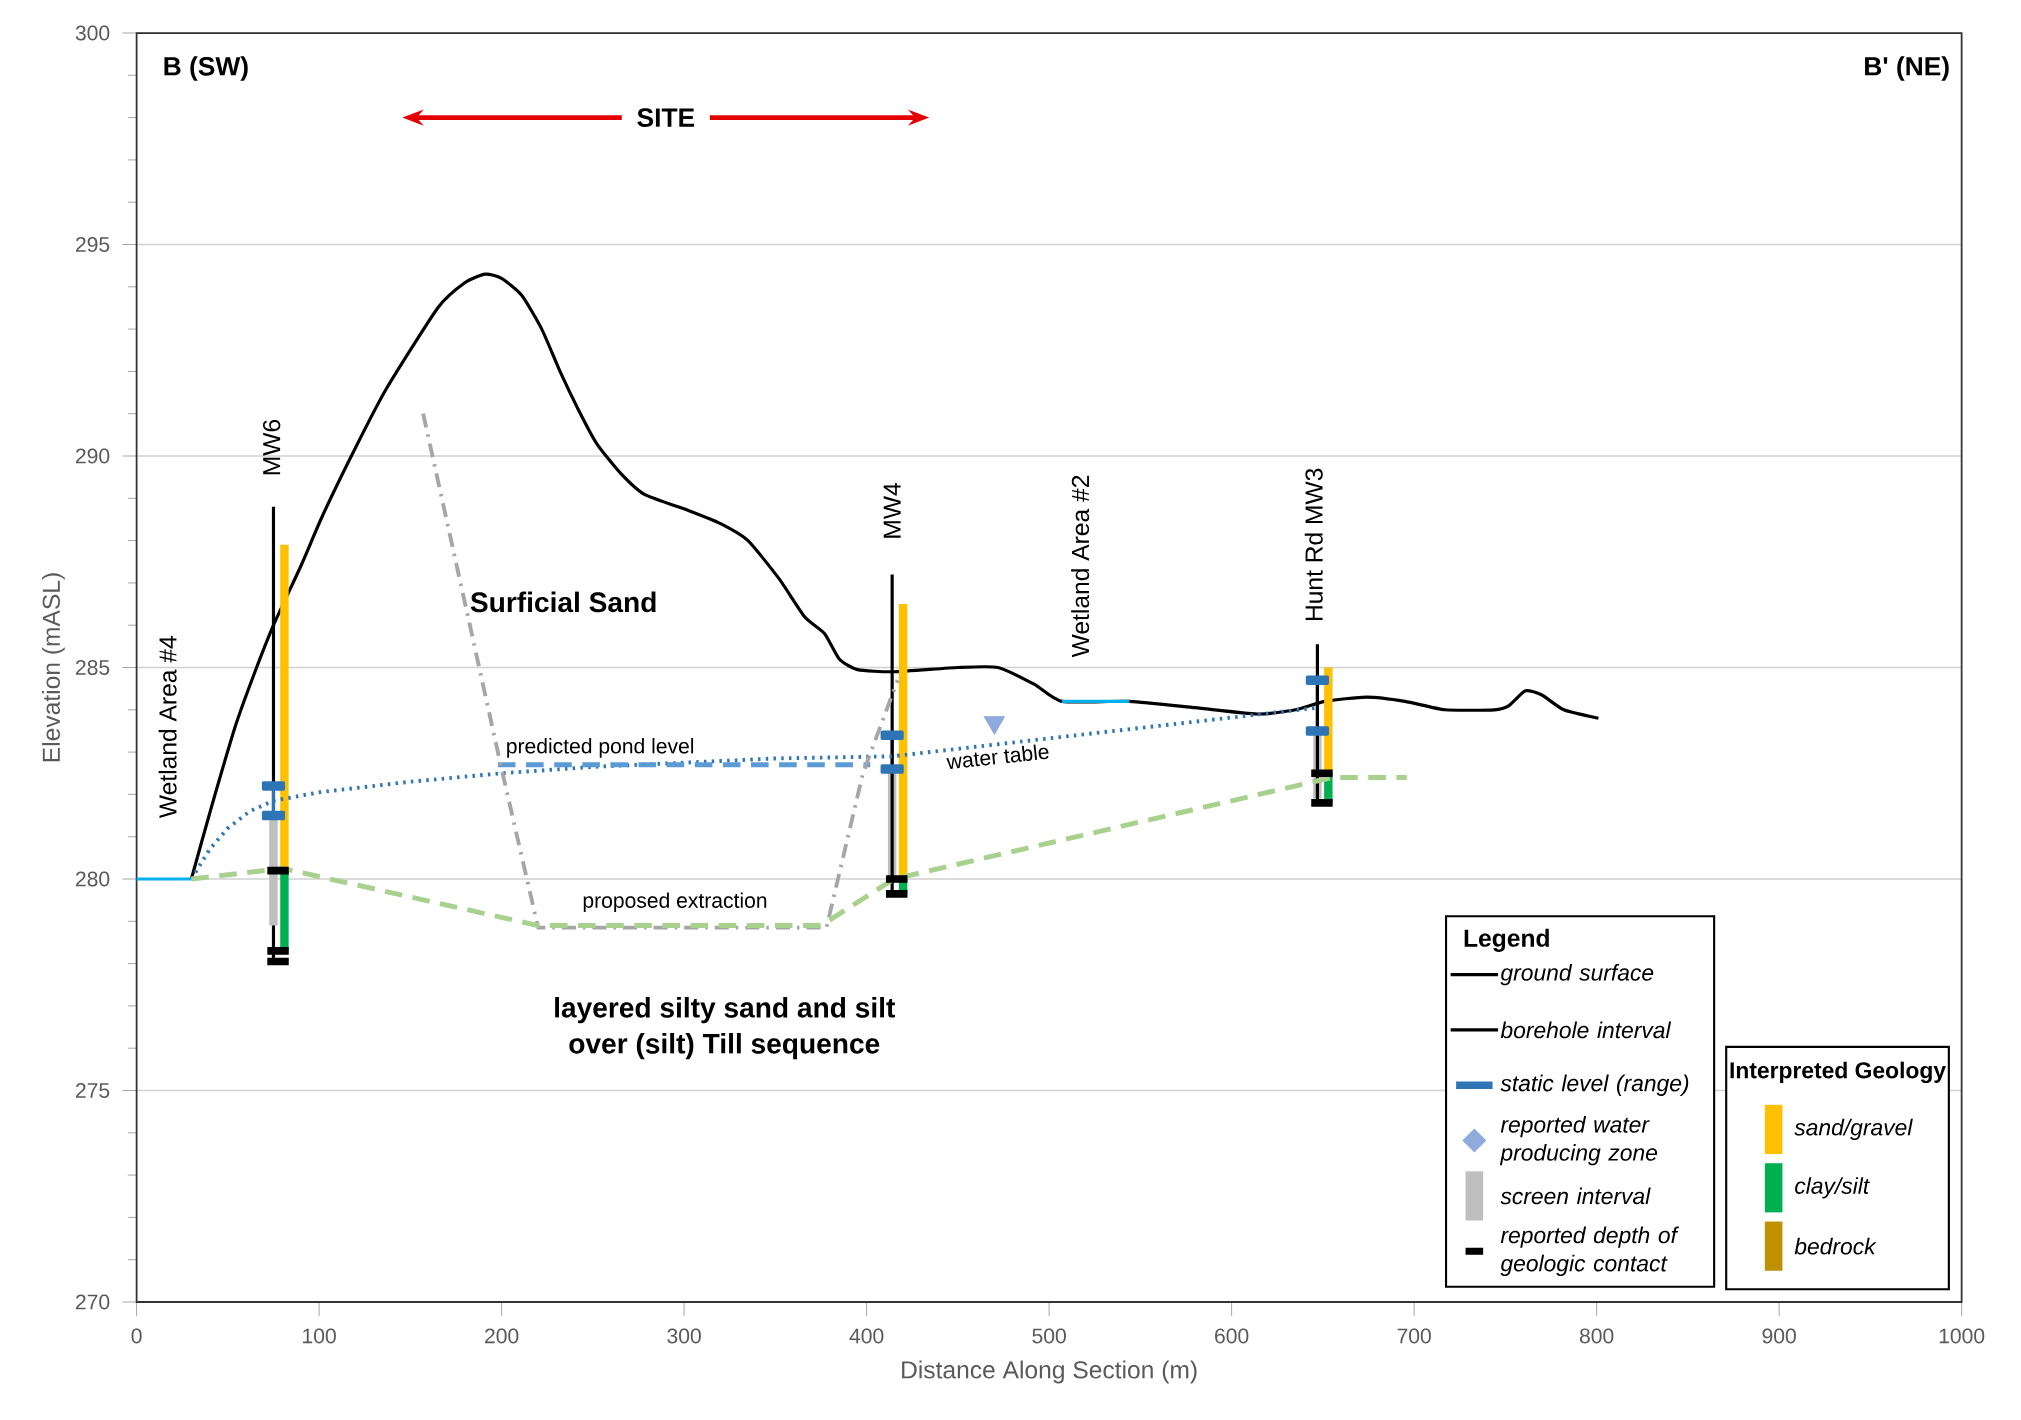 Image resolution: width=2021 pixels, height=1420 pixels. Describe the element at coordinates (1779, 1336) in the screenshot. I see `x-tick-label: 900` at that location.